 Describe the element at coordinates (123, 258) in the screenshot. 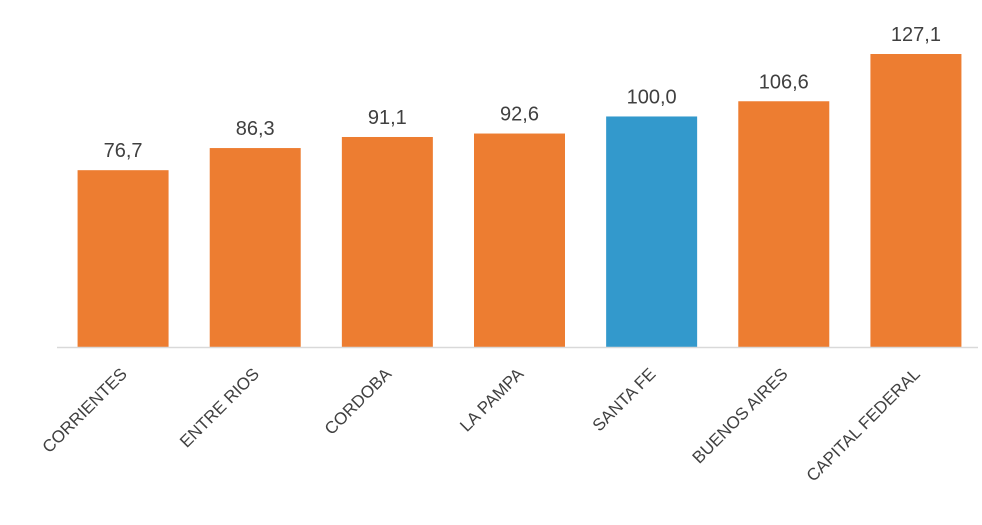

I see `bar-corrientes` at that location.